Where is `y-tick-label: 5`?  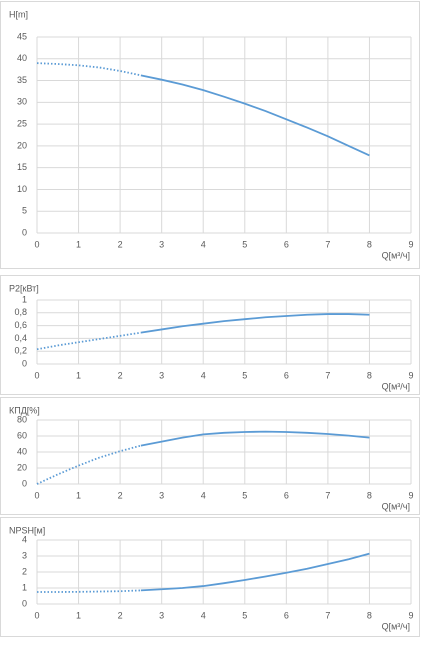
y-tick-label: 5 is located at coordinates (24, 211).